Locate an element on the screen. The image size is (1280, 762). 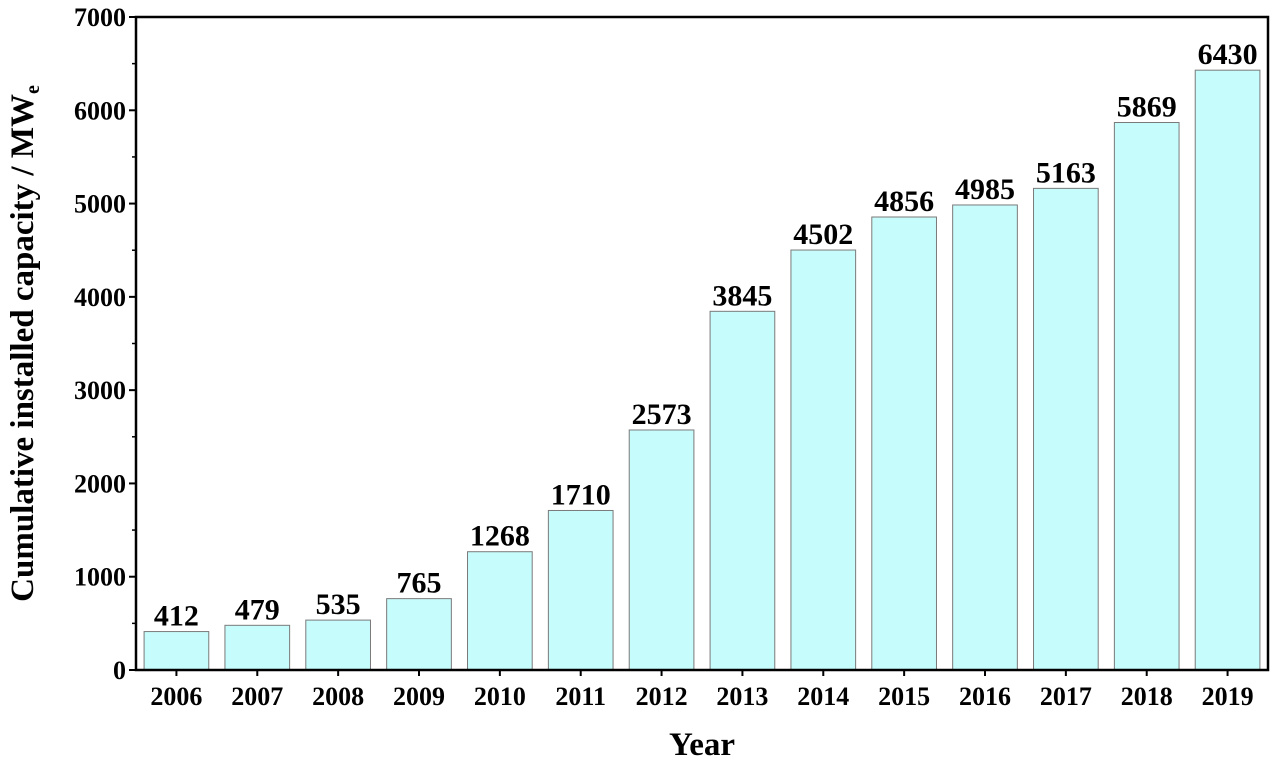
data-label-2011: 1710 is located at coordinates (581, 494).